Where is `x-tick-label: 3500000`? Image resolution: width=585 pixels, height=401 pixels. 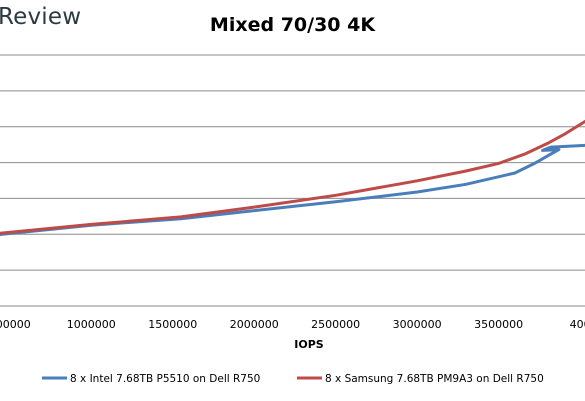
x-tick-label: 3500000 is located at coordinates (498, 324).